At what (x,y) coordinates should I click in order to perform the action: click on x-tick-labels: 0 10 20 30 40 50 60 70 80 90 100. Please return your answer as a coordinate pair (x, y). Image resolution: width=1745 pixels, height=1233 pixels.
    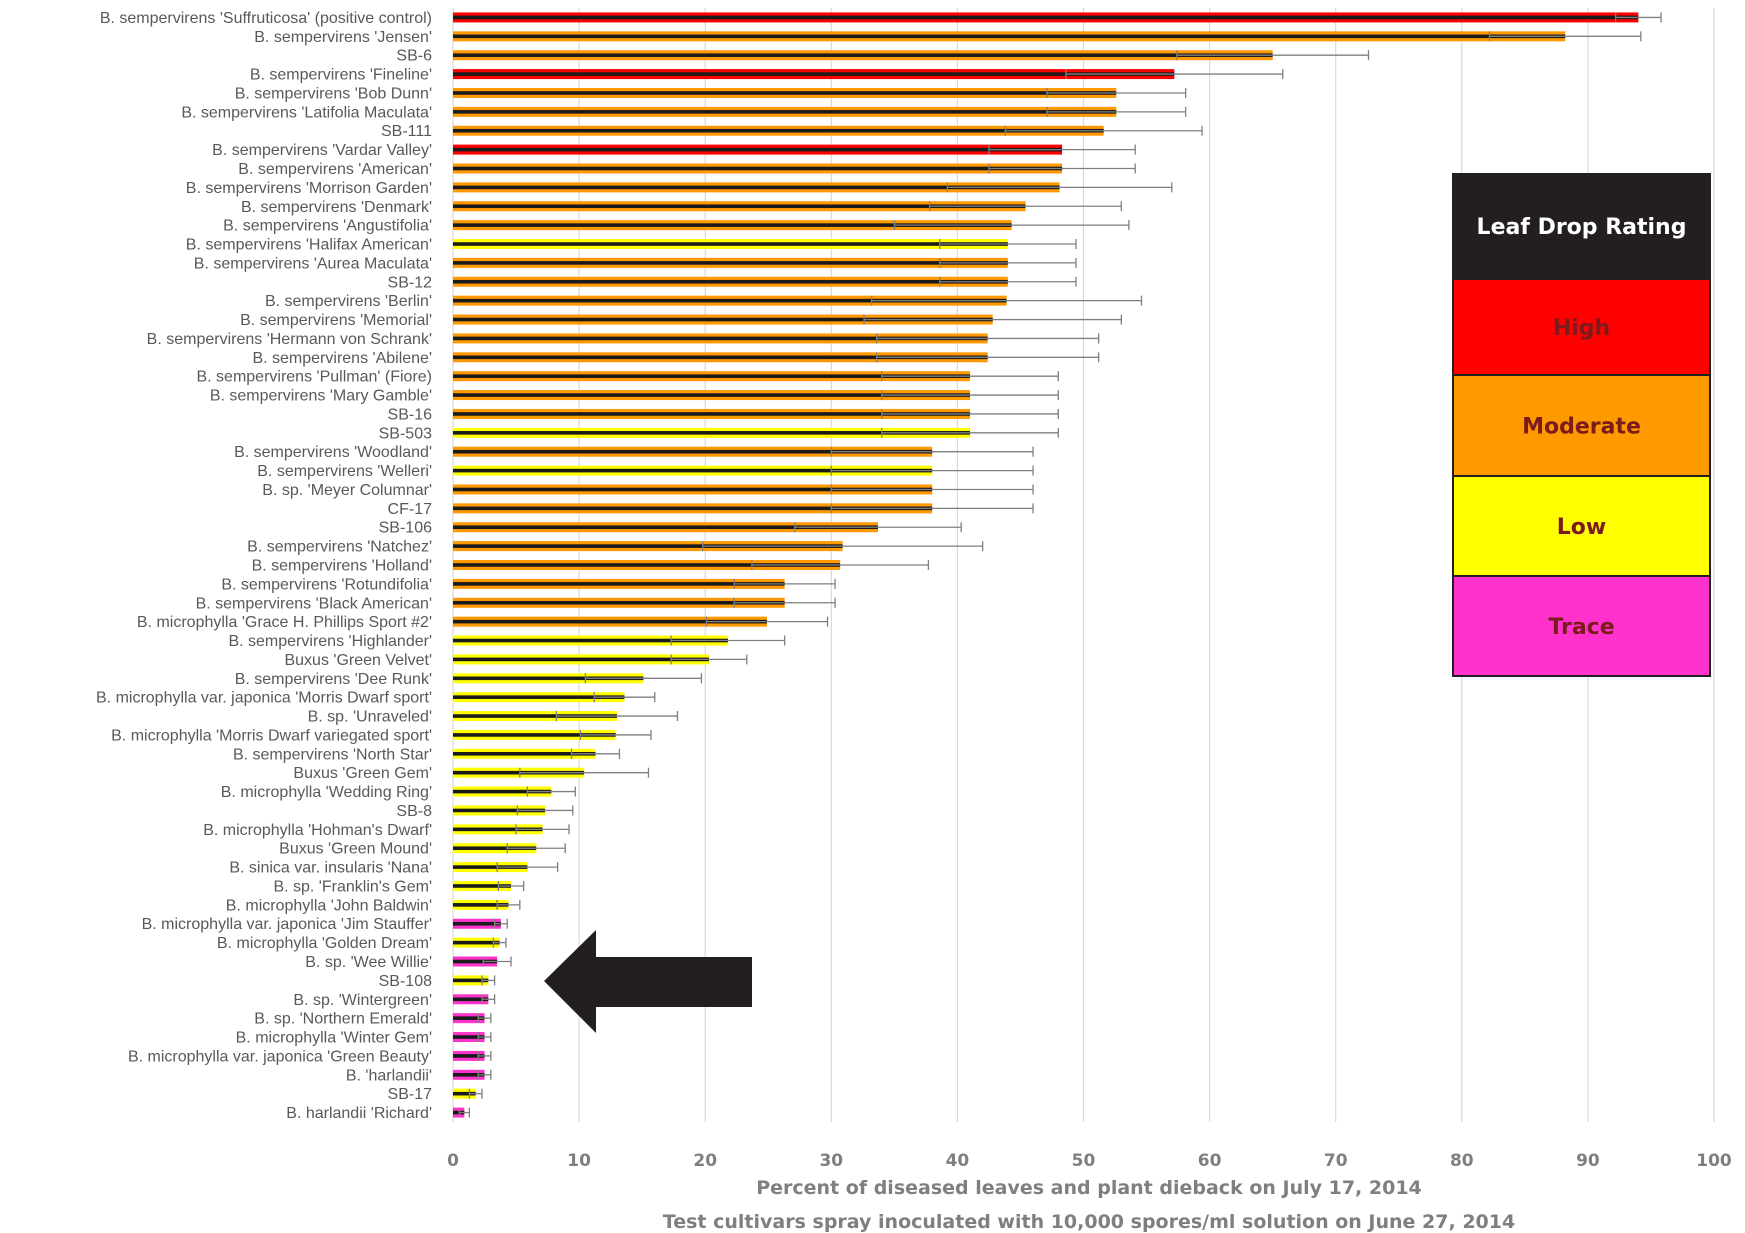
    Looking at the image, I should click on (1089, 1161).